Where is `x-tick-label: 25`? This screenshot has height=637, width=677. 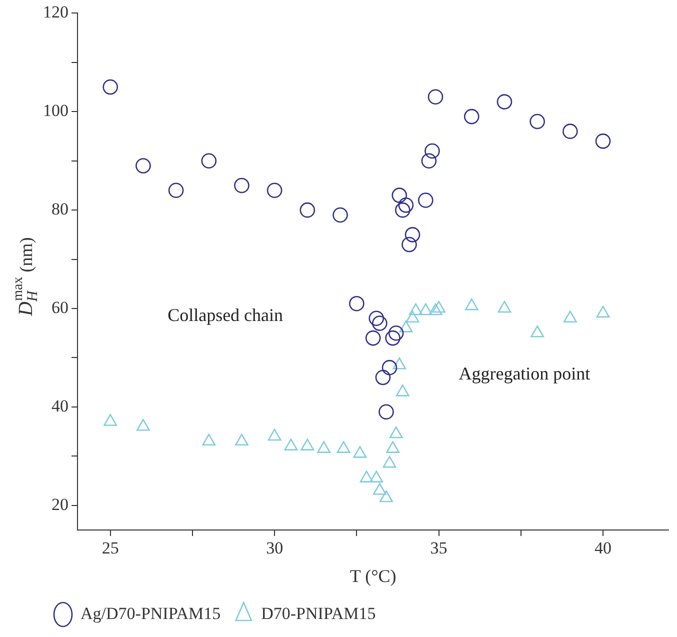
x-tick-label: 25 is located at coordinates (110, 548).